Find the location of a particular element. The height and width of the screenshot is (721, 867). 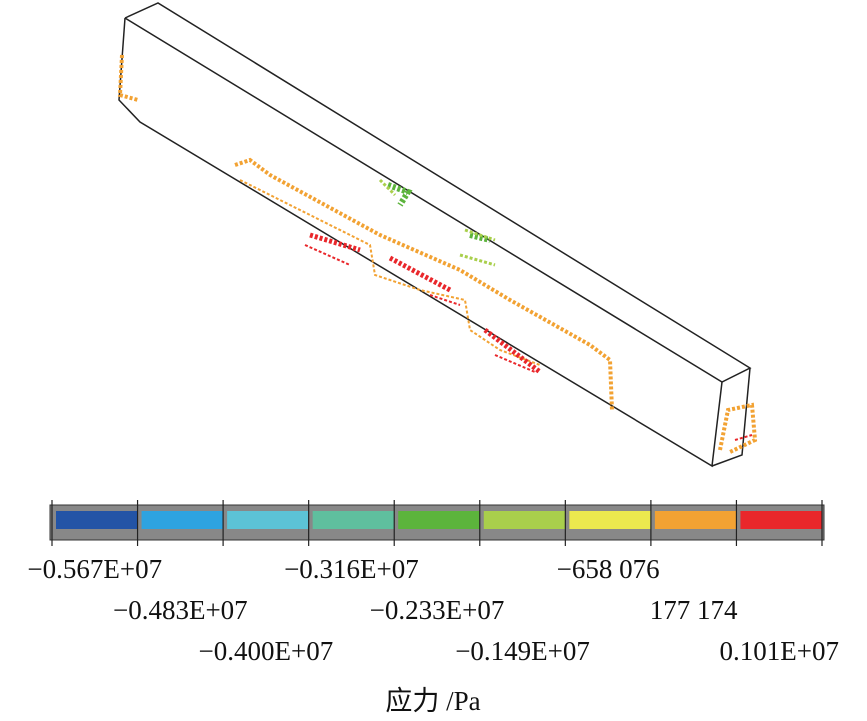

legend-label: 177 174 is located at coordinates (694, 610).